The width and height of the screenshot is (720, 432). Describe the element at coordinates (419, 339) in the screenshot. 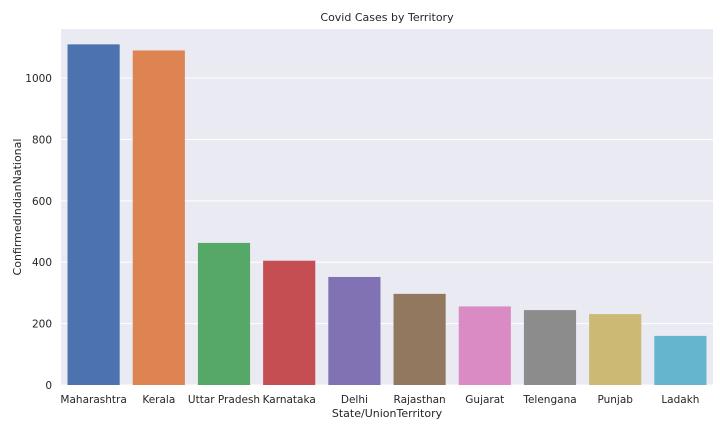

I see `bar-rajasthan` at that location.